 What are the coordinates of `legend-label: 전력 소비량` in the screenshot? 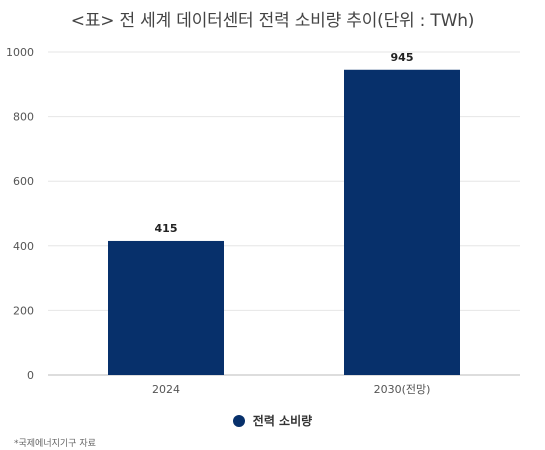 It's located at (282, 421).